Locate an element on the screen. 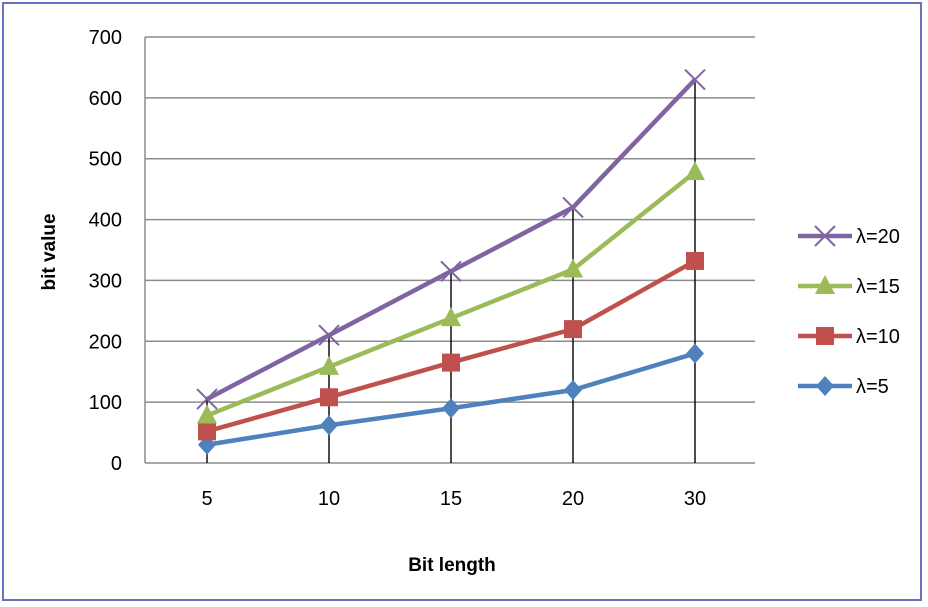 The image size is (928, 607). x-tick-label: 30 is located at coordinates (695, 499).